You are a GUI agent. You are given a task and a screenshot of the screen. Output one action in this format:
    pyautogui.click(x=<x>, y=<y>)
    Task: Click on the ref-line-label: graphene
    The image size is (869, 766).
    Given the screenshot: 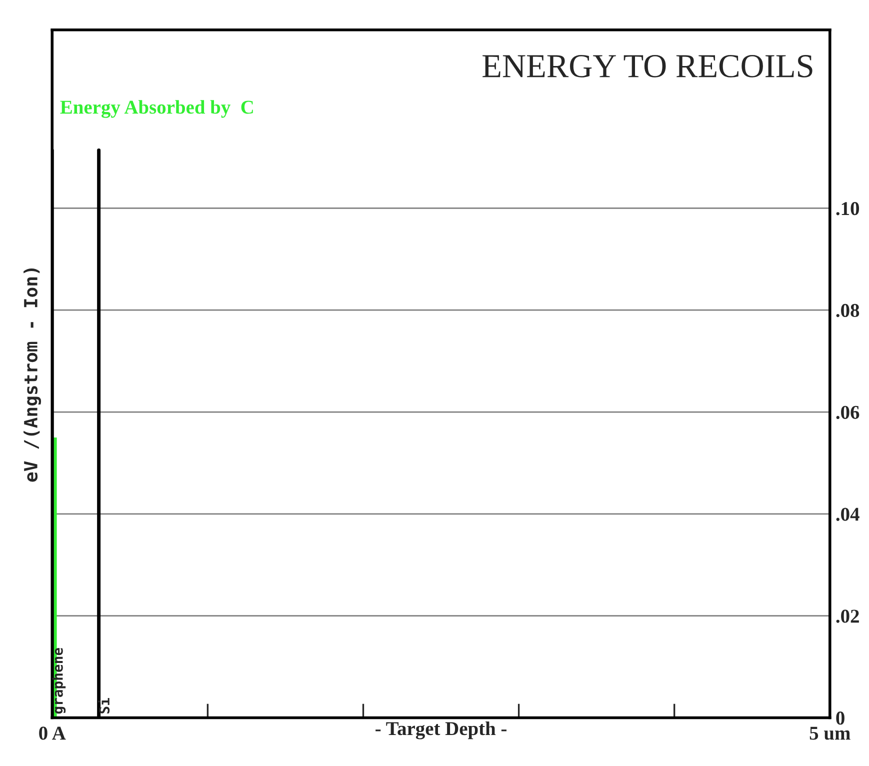 What is the action you would take?
    pyautogui.click(x=59, y=681)
    